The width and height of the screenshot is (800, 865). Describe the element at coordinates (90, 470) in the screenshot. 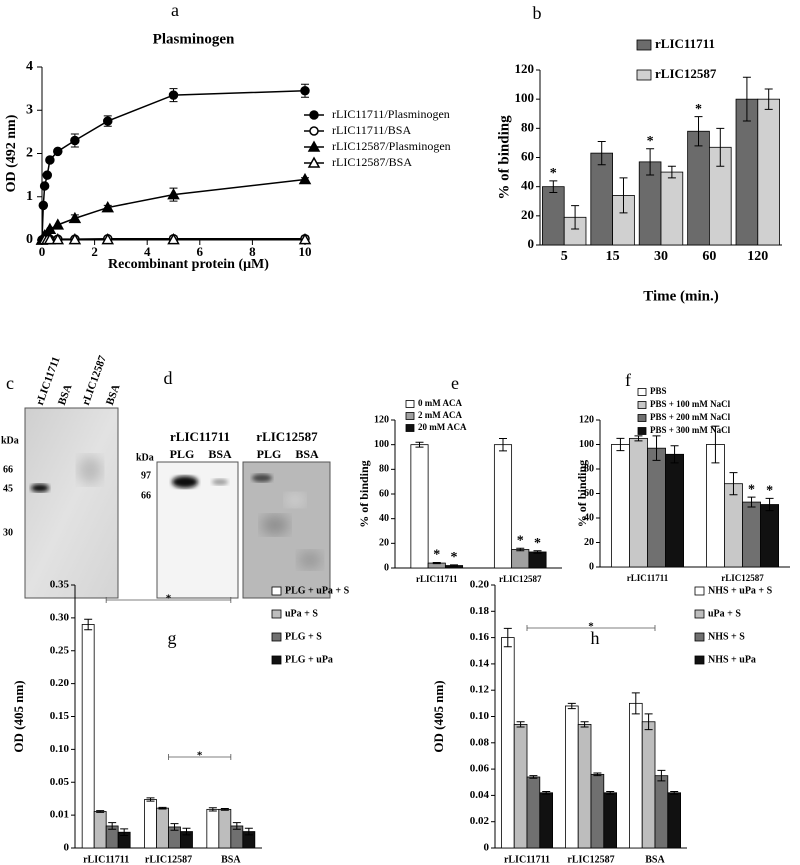

I see `blot-smear` at that location.